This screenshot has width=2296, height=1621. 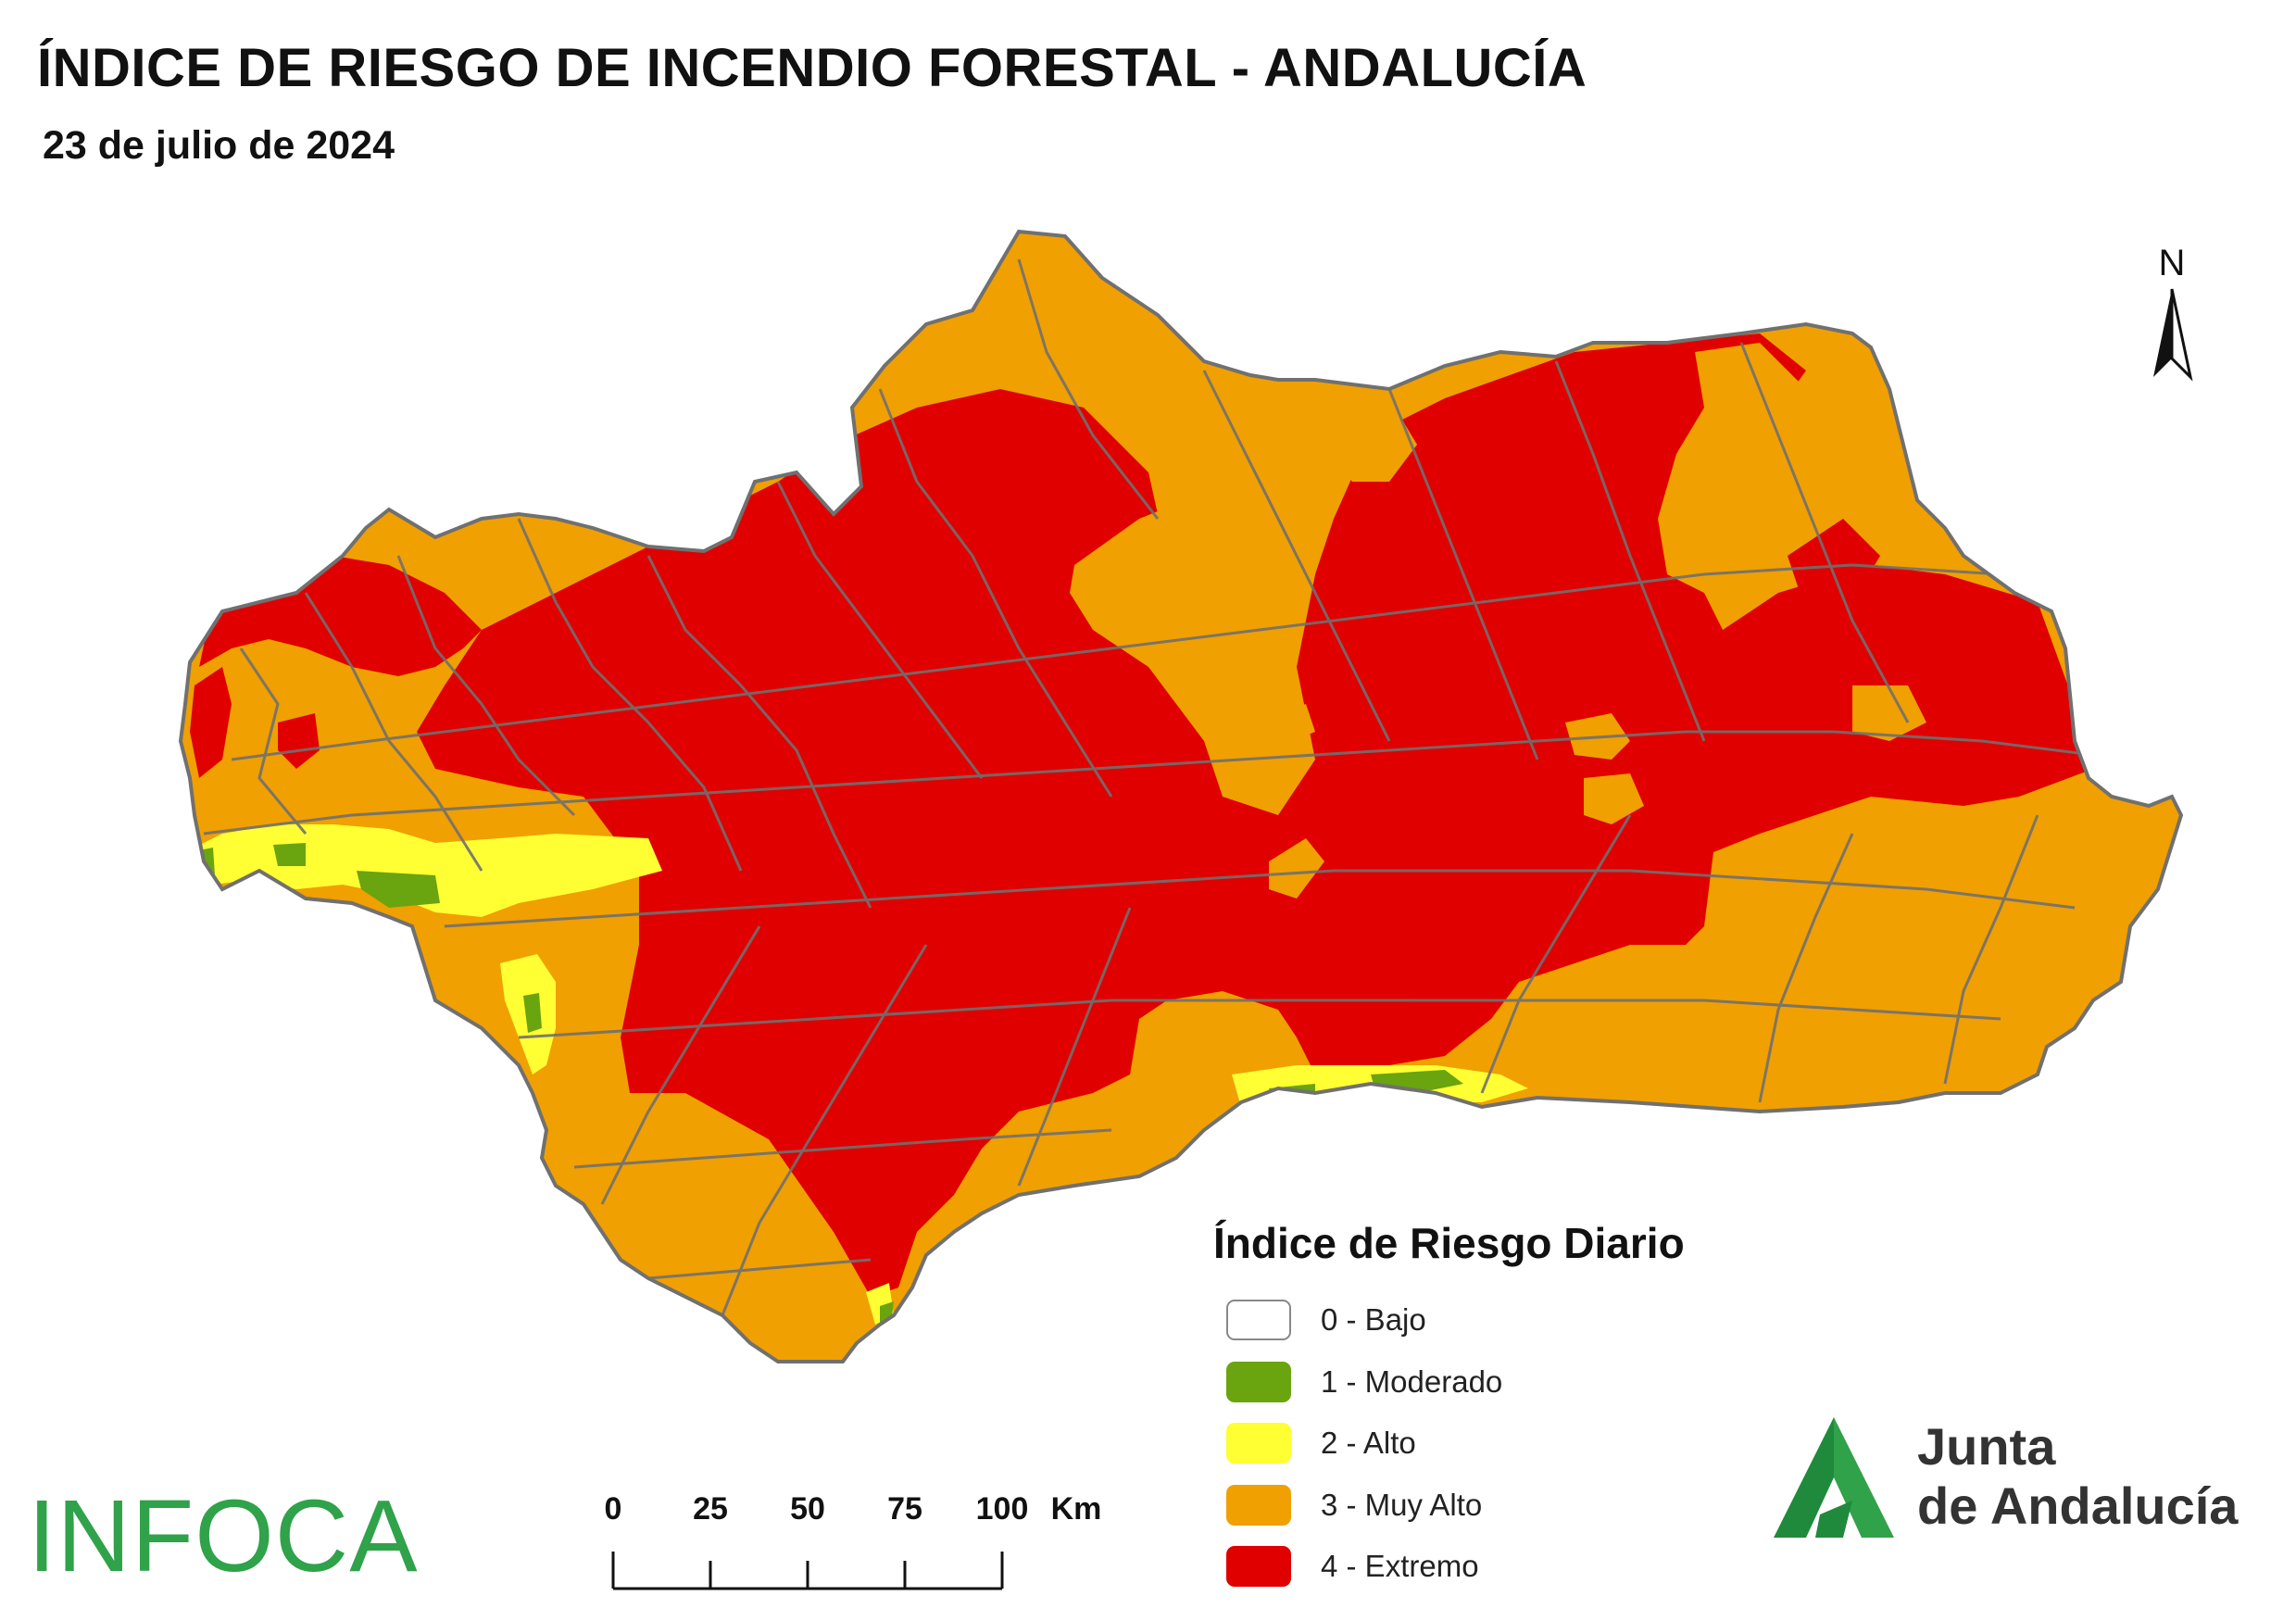 I want to click on map-date: 23 de julio de 2024, so click(x=219, y=145).